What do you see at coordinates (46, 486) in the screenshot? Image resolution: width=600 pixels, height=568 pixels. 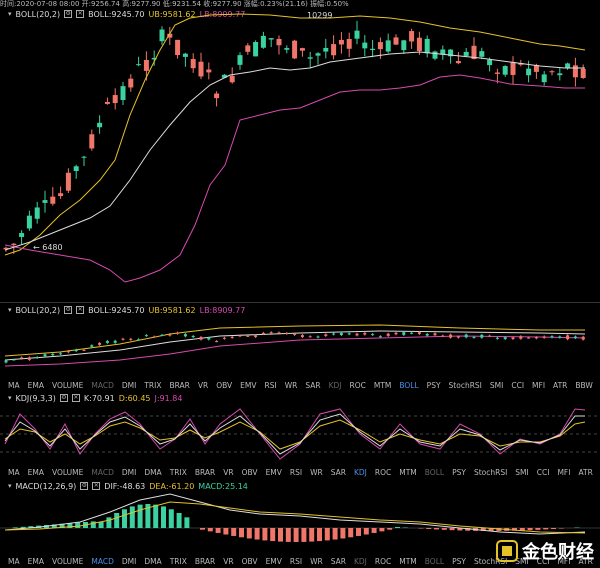 I see `macd-indicator-name: MACD(12,26,9)` at bounding box center [46, 486].